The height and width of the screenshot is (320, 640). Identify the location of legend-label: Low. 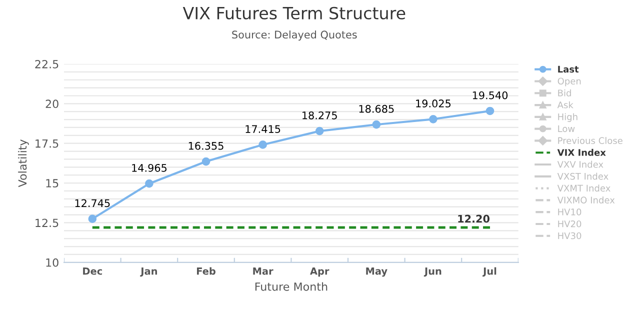
(566, 128).